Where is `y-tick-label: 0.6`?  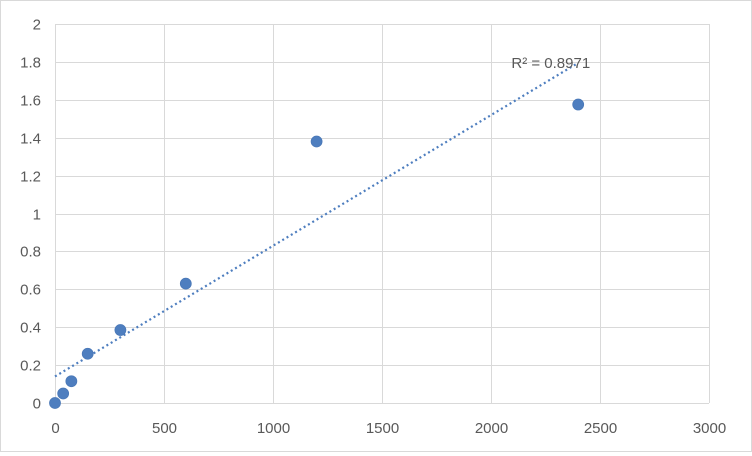
y-tick-label: 0.6 is located at coordinates (30, 290).